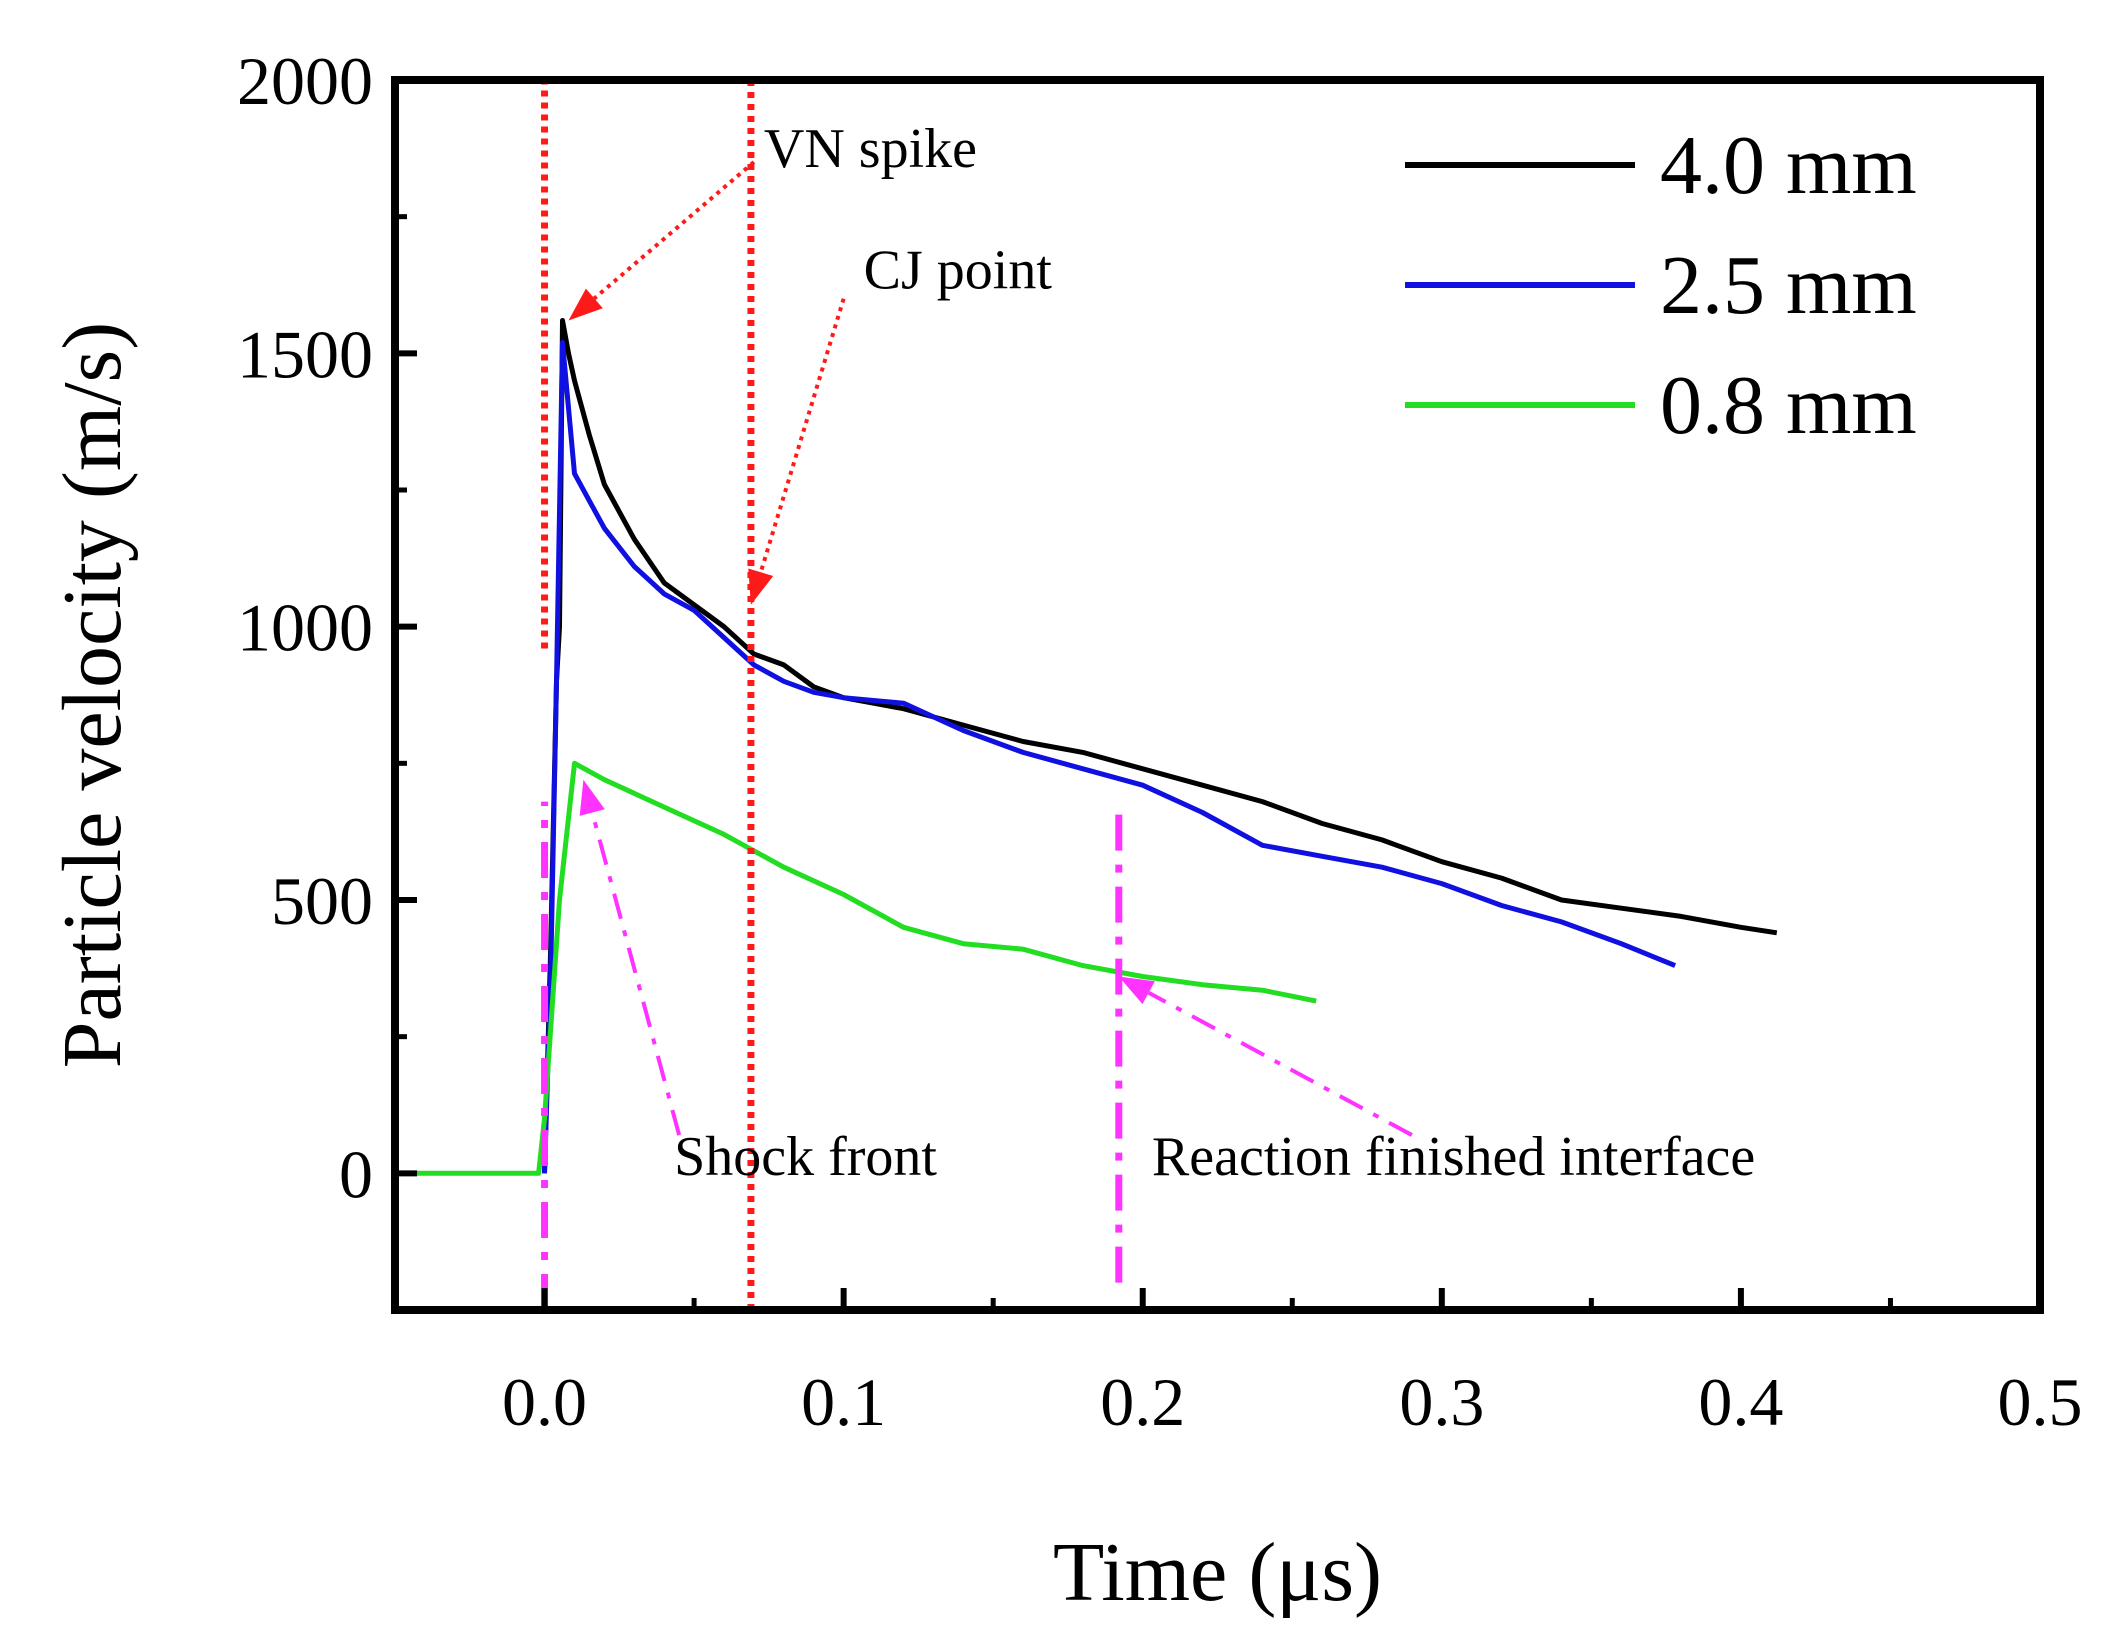  What do you see at coordinates (1788, 405) in the screenshot?
I see `legend-label: 0.8 mm` at bounding box center [1788, 405].